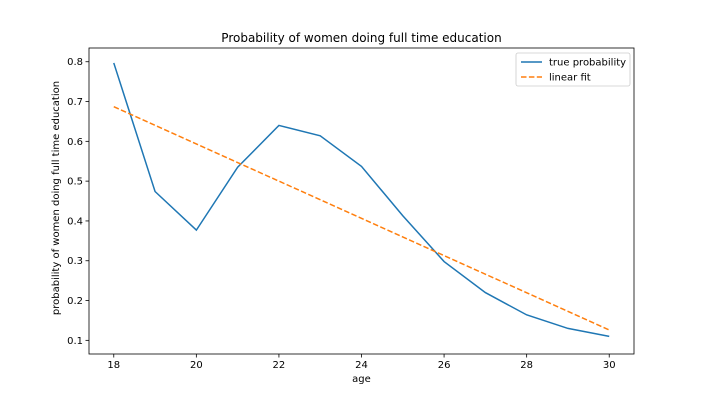 Image resolution: width=705 pixels, height=403 pixels. Describe the element at coordinates (75, 301) in the screenshot. I see `y-tick-label: 0.2` at that location.